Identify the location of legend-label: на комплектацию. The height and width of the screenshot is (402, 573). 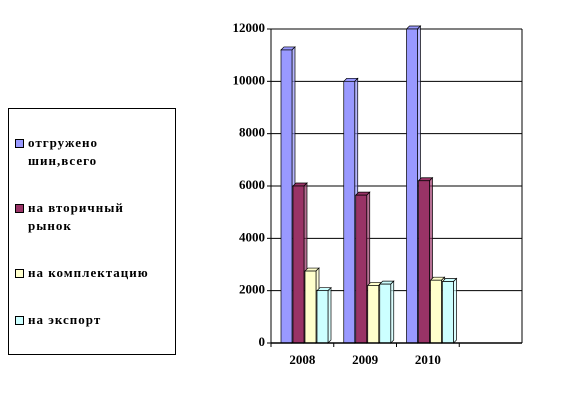
(88, 273).